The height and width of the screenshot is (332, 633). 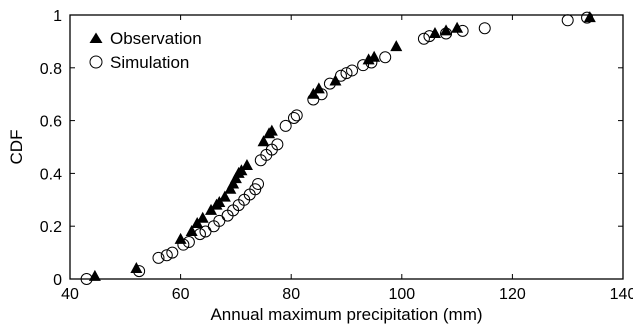 What do you see at coordinates (51, 69) in the screenshot?
I see `y-tick-label: 0.8` at bounding box center [51, 69].